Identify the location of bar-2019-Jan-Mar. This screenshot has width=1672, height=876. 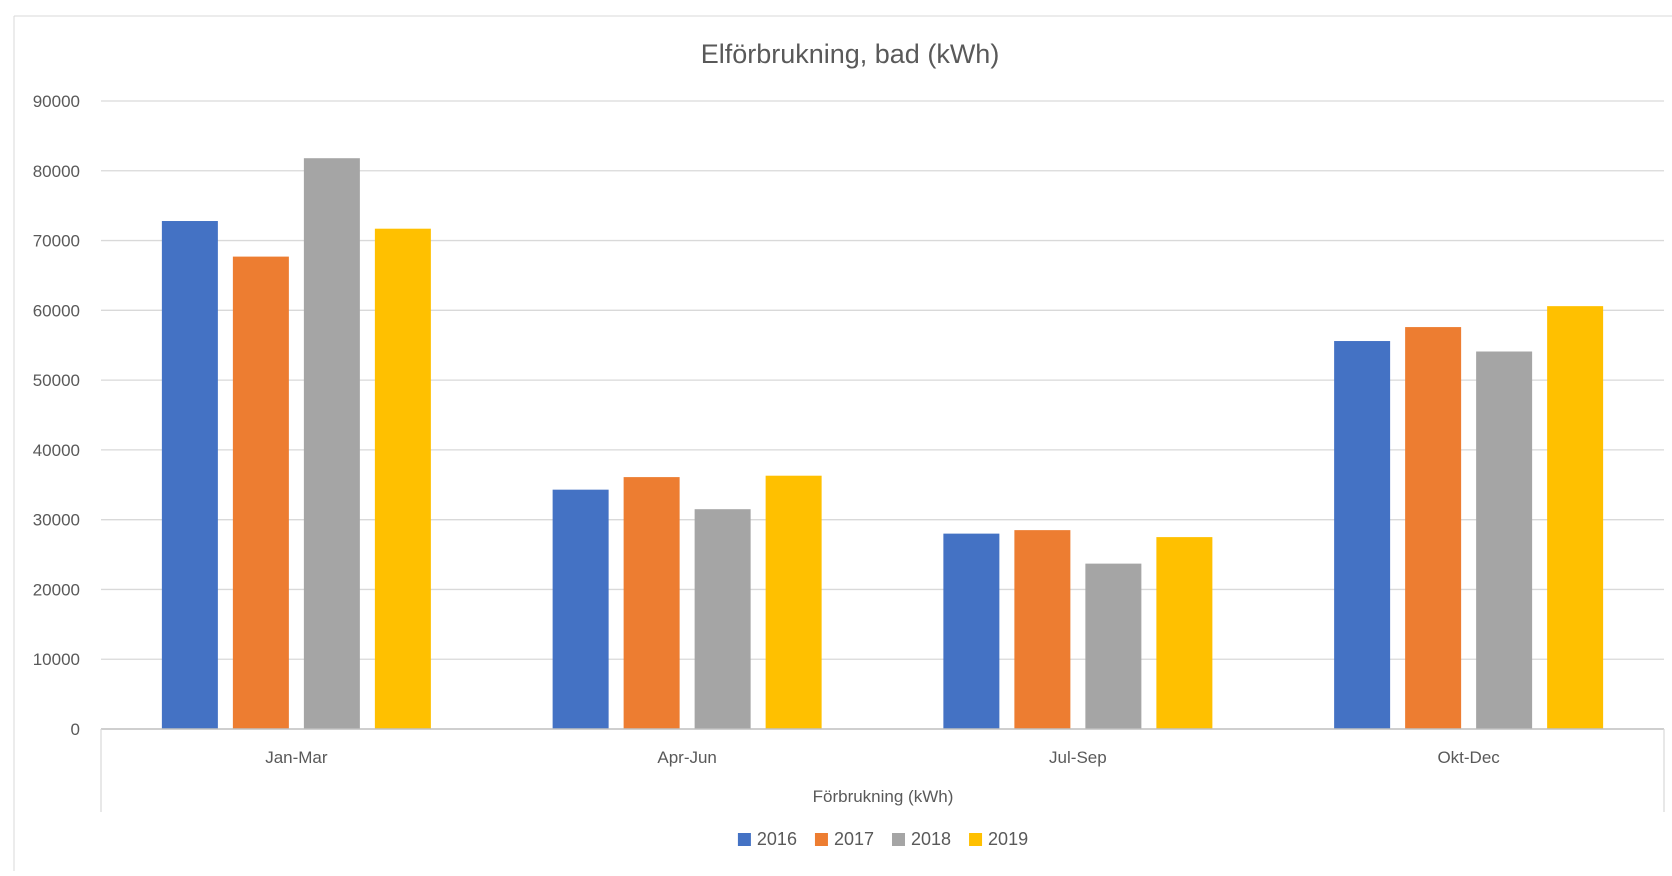
(402, 478).